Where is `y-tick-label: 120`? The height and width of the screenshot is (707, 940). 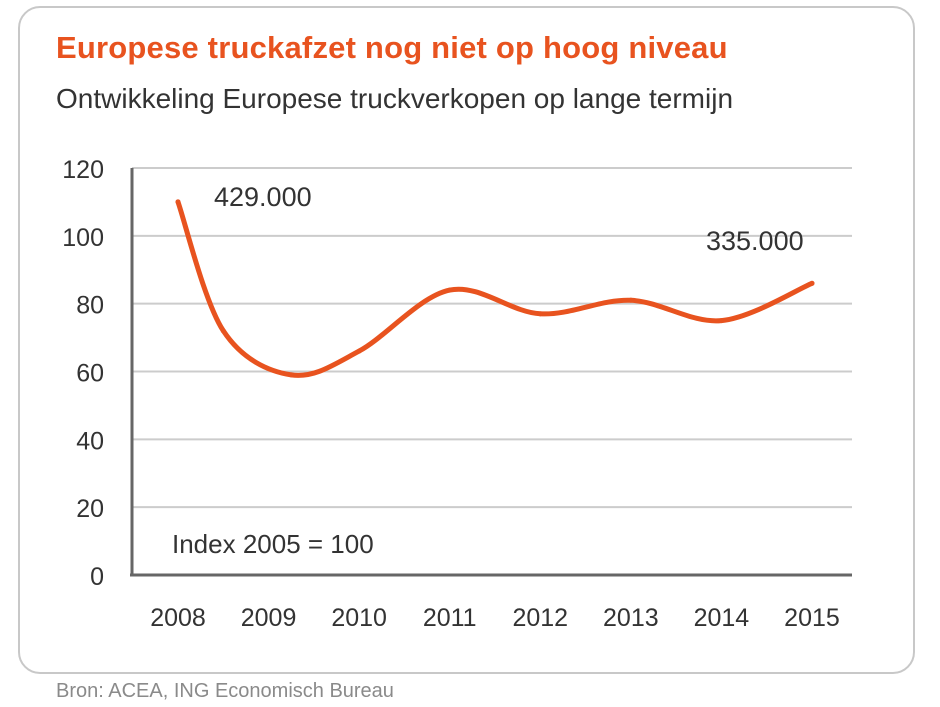
y-tick-label: 120 is located at coordinates (83, 170).